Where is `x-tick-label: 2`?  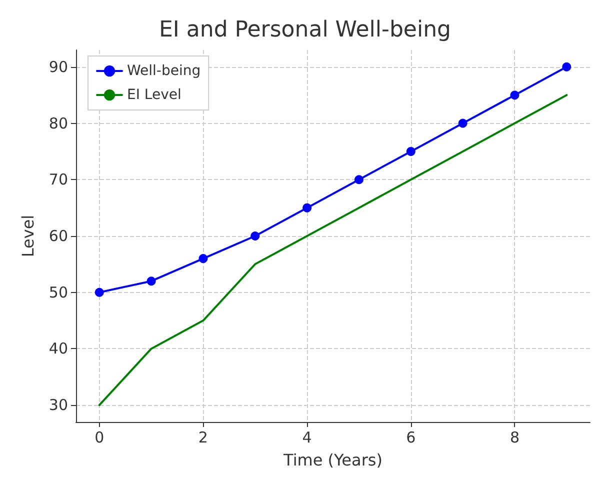
x-tick-label: 2 is located at coordinates (203, 437).